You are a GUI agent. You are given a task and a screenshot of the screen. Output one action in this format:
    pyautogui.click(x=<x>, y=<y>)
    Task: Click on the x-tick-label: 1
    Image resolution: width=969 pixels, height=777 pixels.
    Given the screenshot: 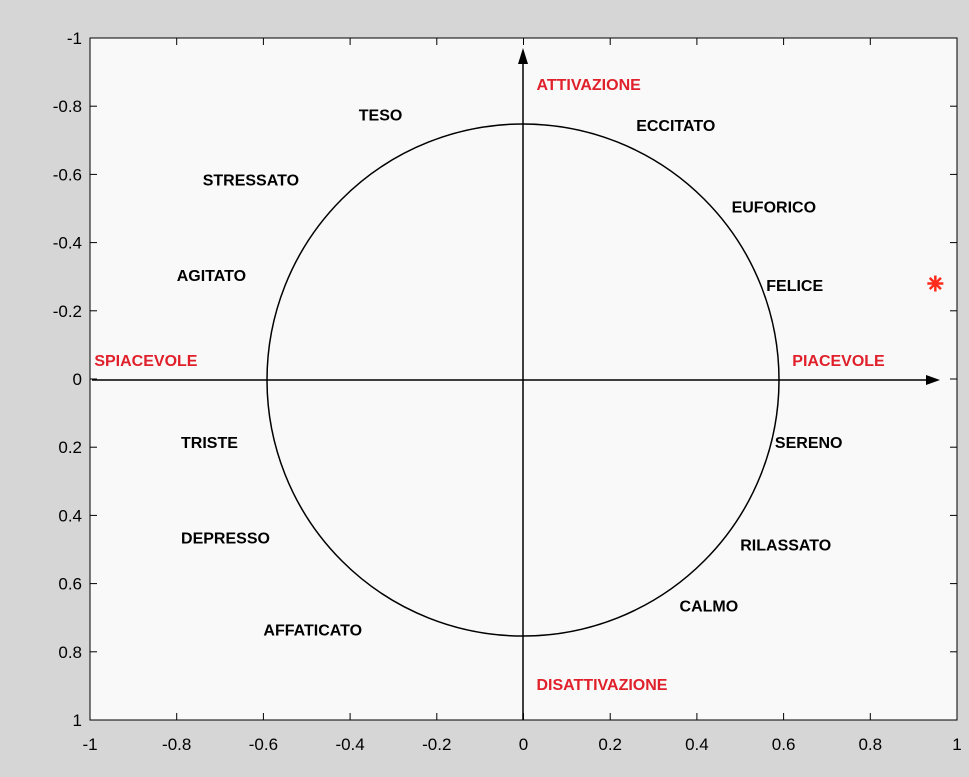 What is the action you would take?
    pyautogui.click(x=956, y=744)
    